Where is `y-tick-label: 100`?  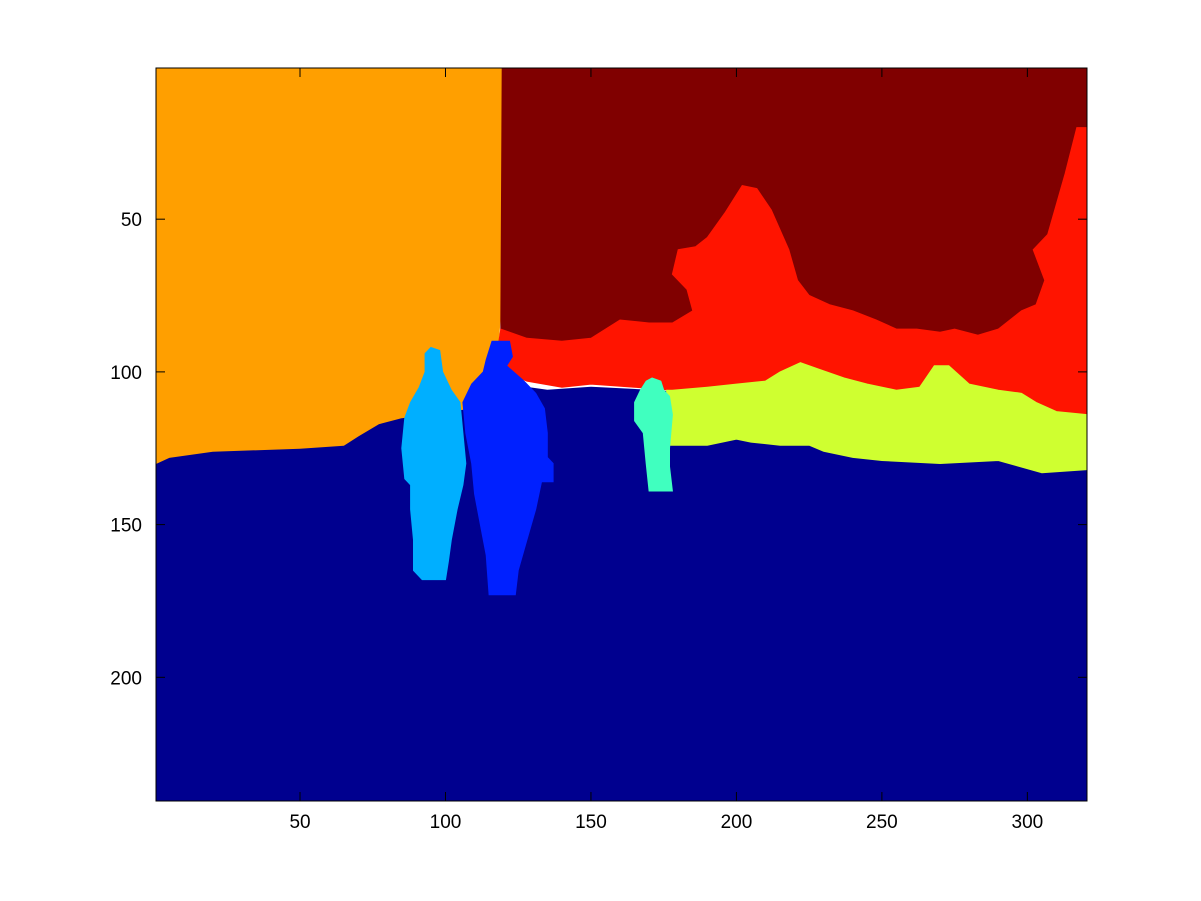 y-tick-label: 100 is located at coordinates (126, 373).